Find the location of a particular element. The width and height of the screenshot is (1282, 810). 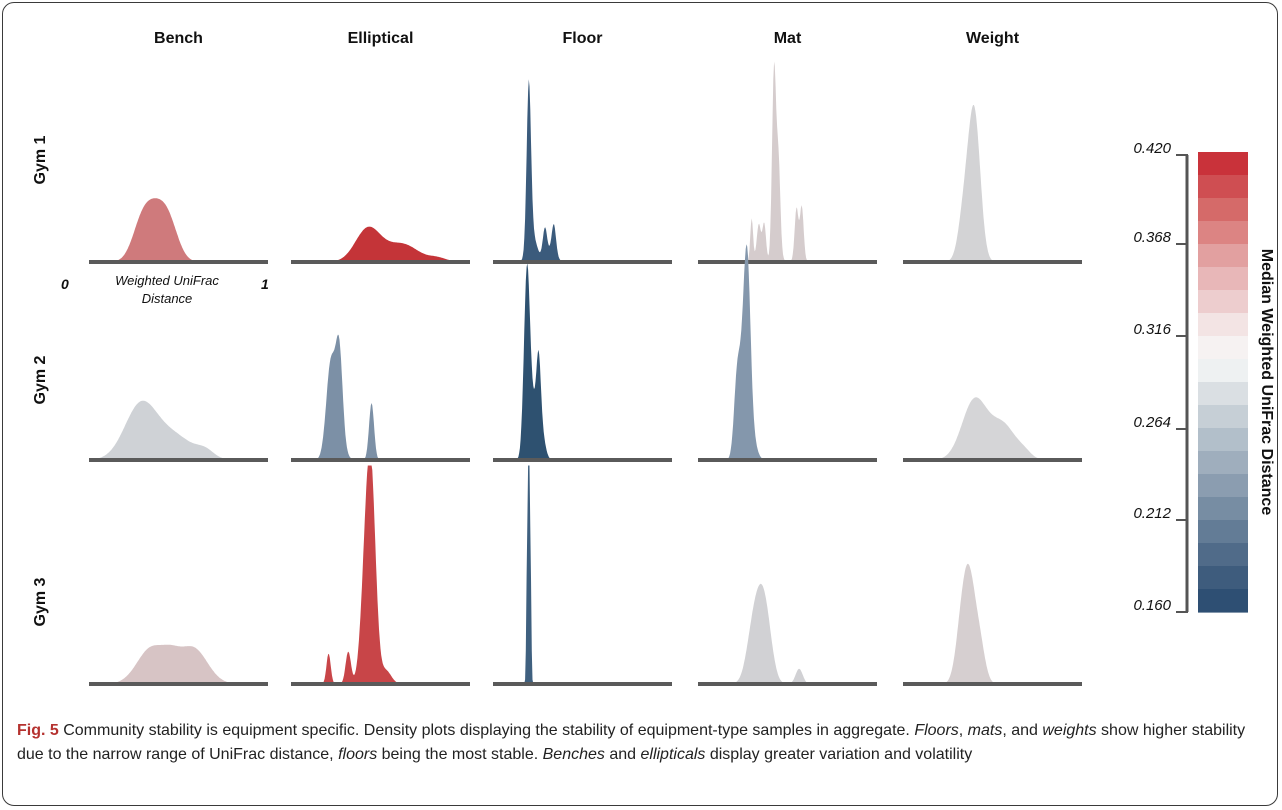

density-area-gym-3-elliptical is located at coordinates (380, 574).